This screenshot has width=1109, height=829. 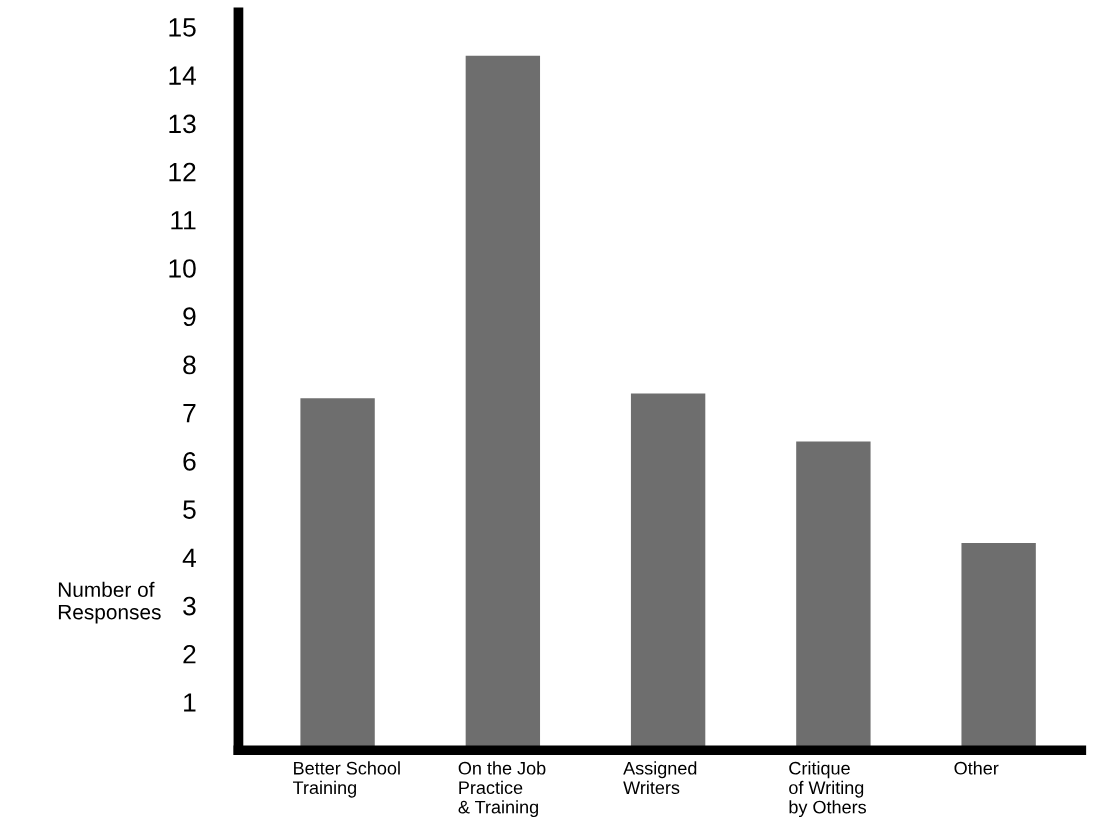 What do you see at coordinates (109, 602) in the screenshot?
I see `y-axis-title: Number of Responses` at bounding box center [109, 602].